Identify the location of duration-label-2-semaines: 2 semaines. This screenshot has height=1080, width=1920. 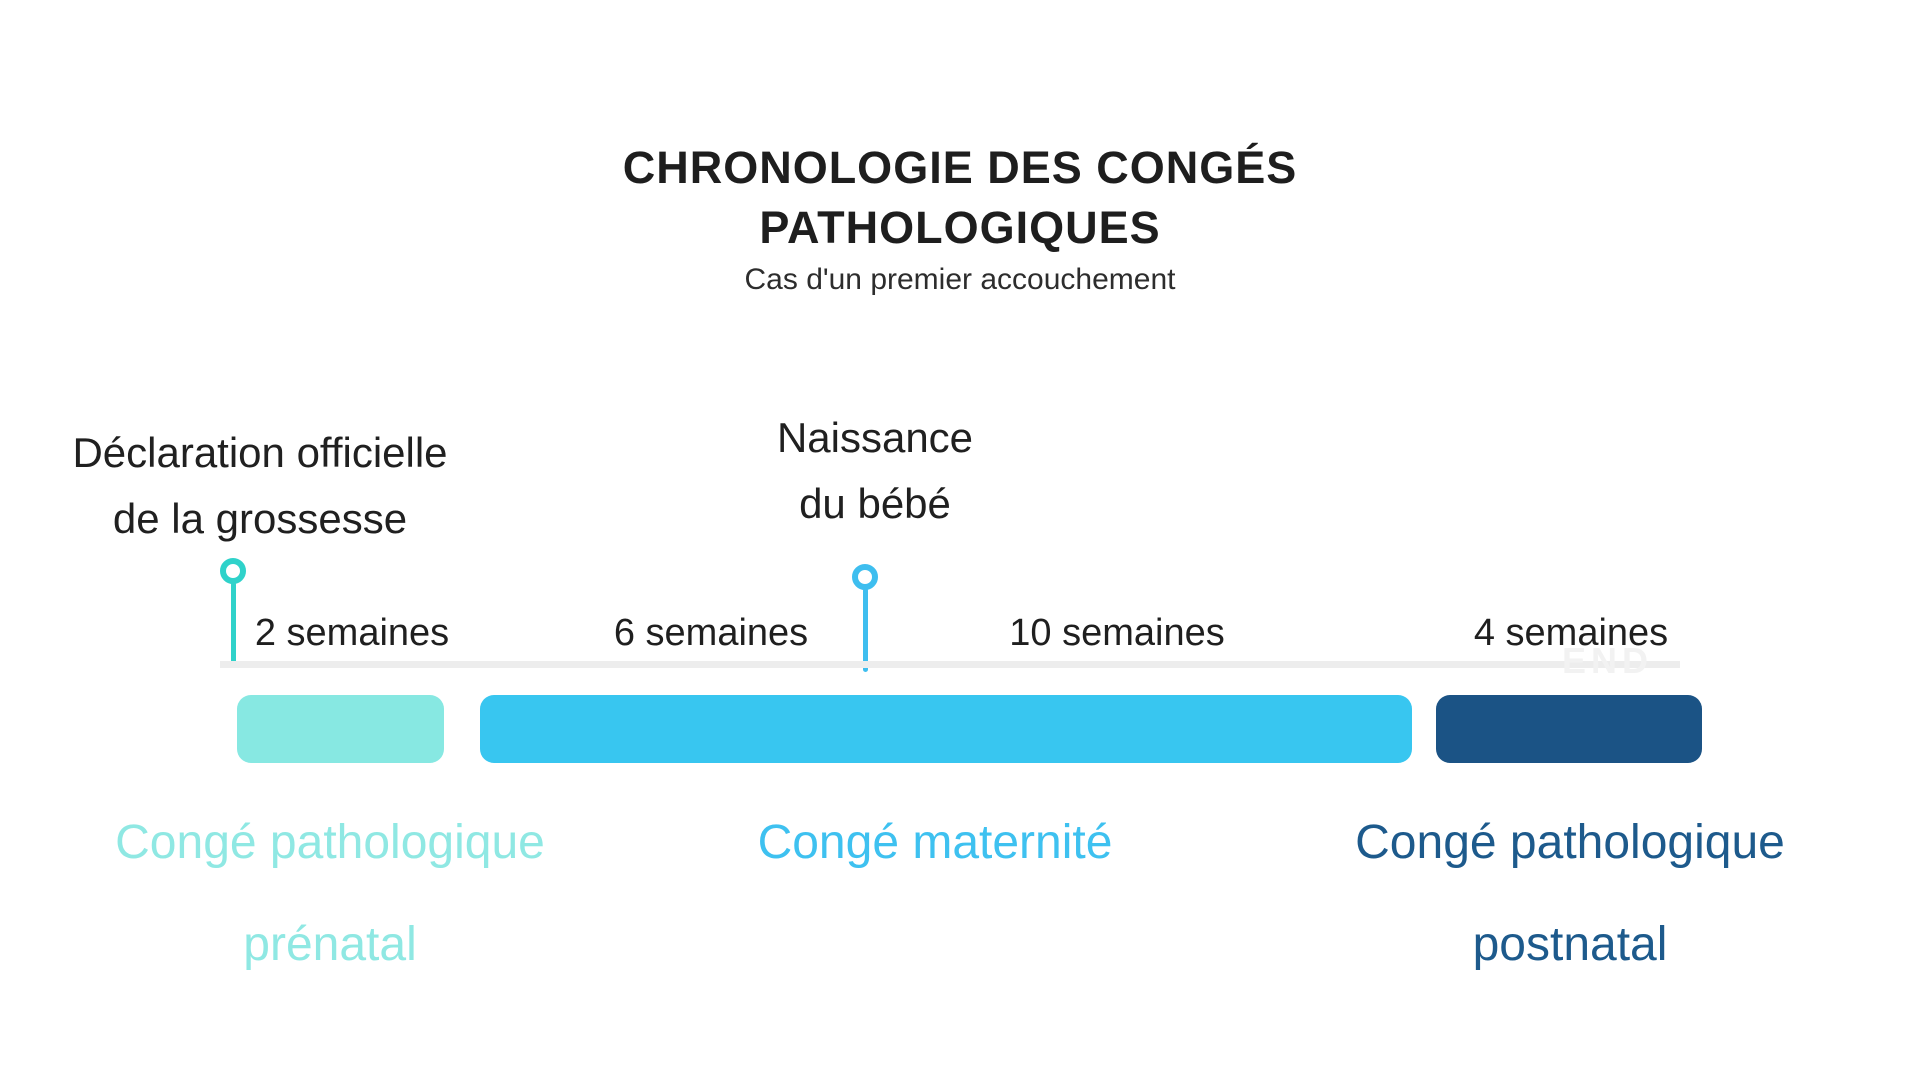
(352, 633).